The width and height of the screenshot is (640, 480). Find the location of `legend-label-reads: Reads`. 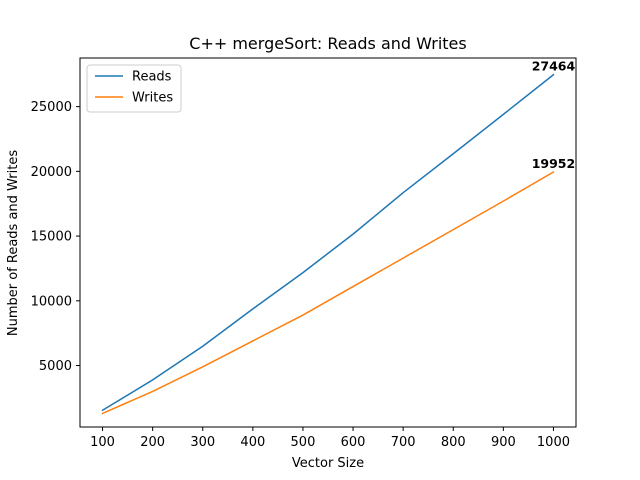

legend-label-reads: Reads is located at coordinates (152, 77).